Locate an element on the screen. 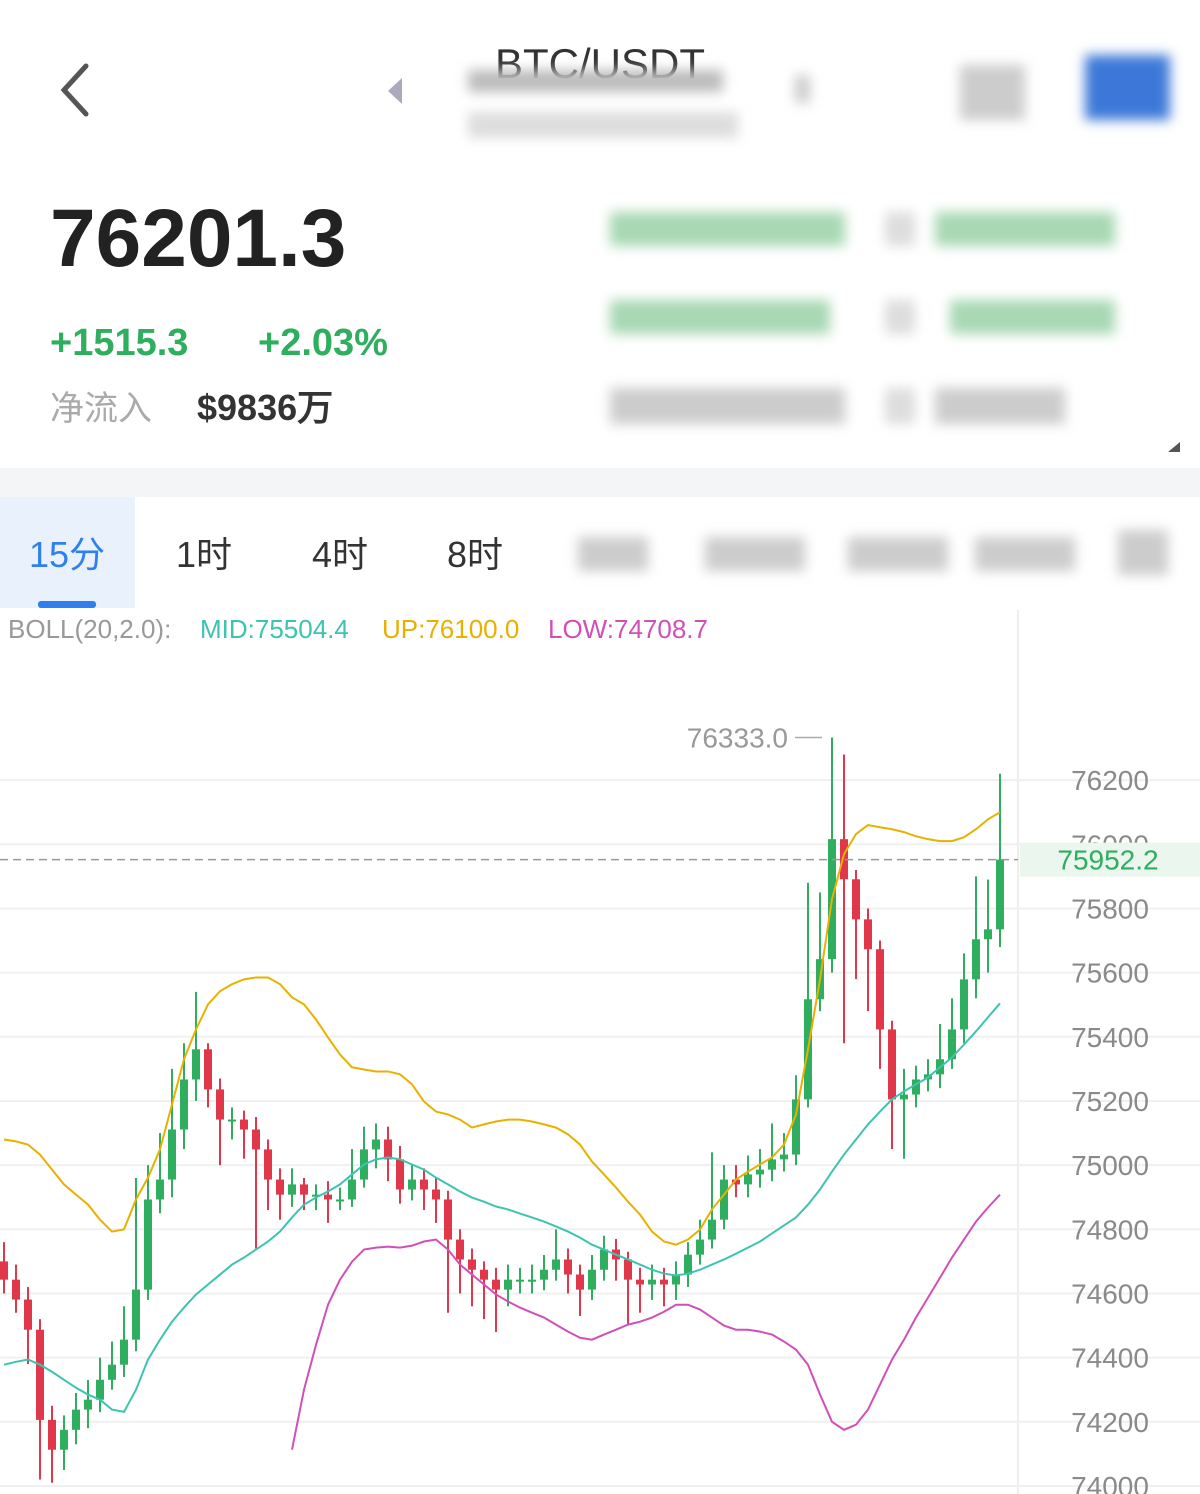  y-tick-label: 74200 is located at coordinates (1110, 1422).